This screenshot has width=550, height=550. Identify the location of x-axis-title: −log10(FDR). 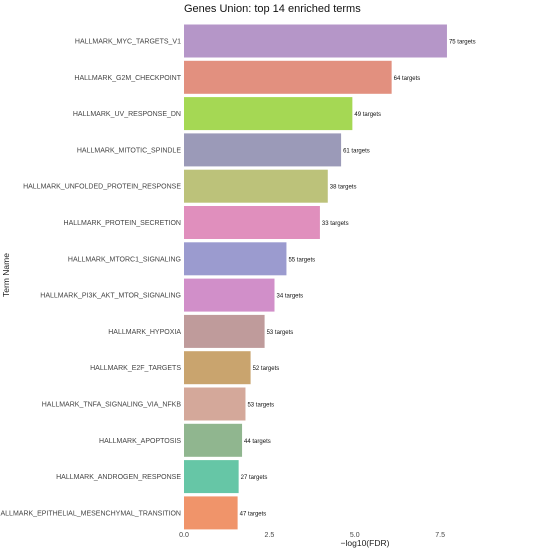
(365, 543).